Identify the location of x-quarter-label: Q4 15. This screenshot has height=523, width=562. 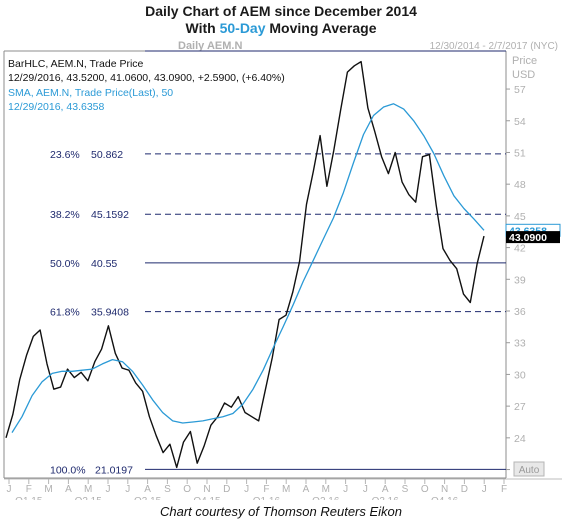
(207, 498).